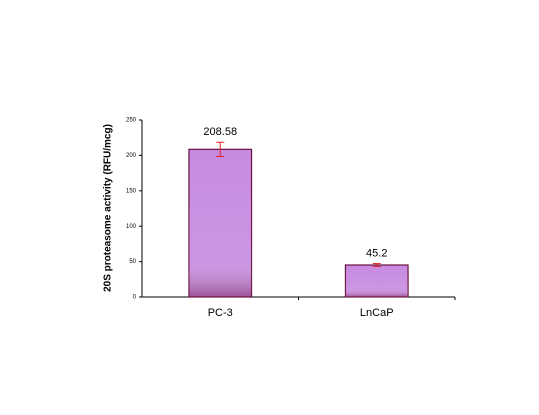  What do you see at coordinates (220, 313) in the screenshot?
I see `x-tick-label: PC-3` at bounding box center [220, 313].